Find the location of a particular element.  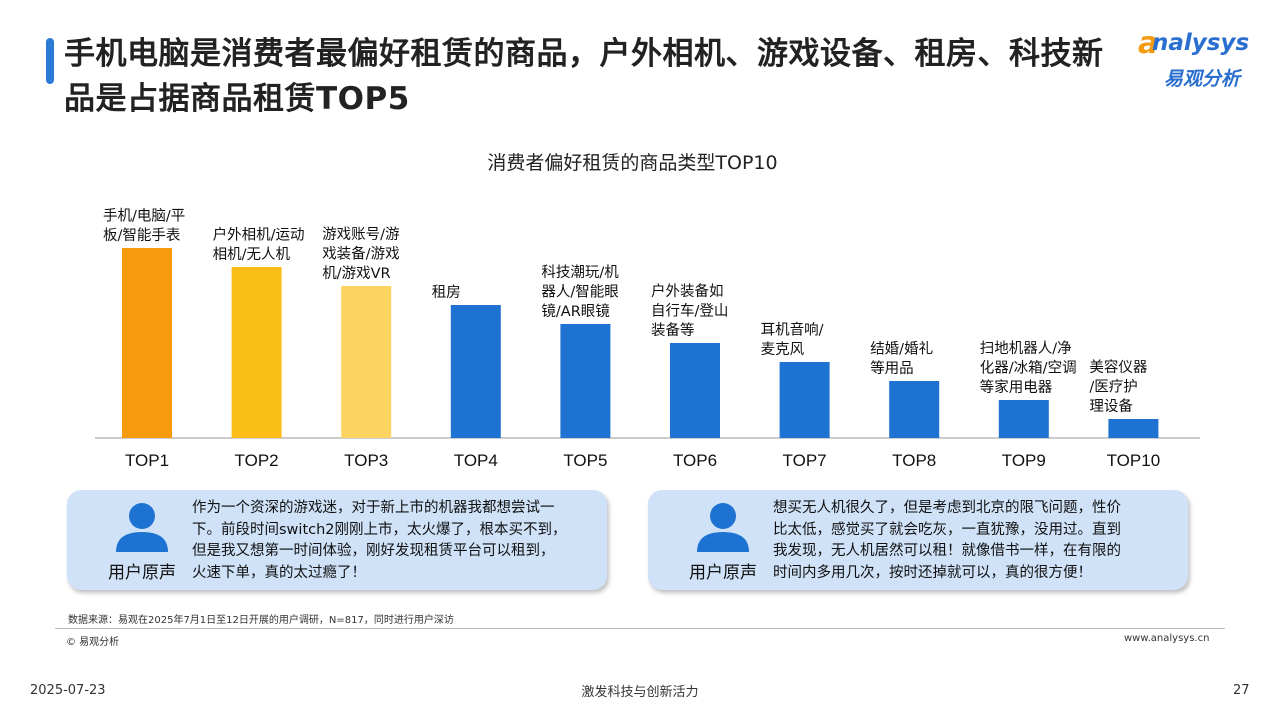

x-tick-label: TOP3 is located at coordinates (366, 460).